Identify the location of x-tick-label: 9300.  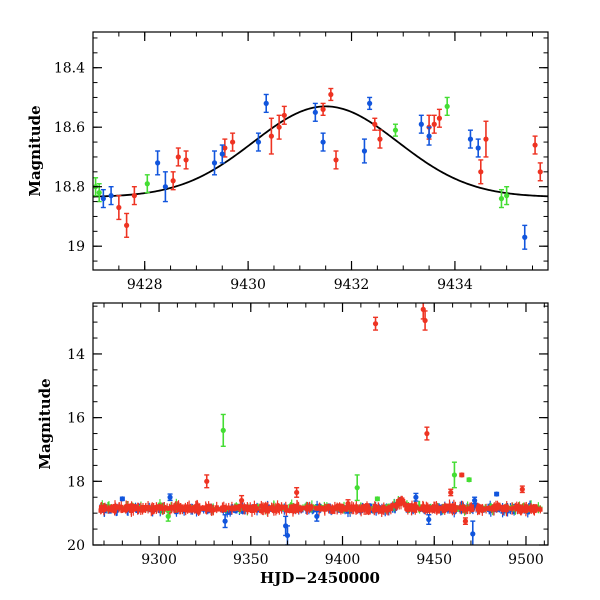
(159, 560).